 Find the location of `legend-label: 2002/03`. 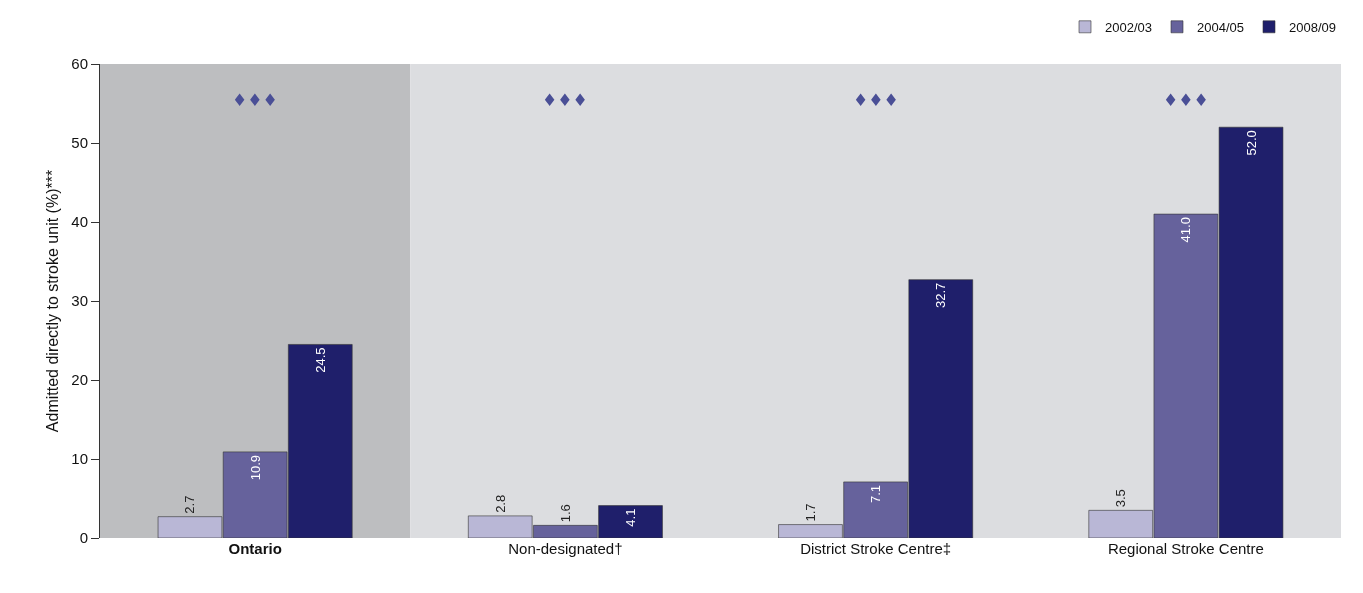

legend-label: 2002/03 is located at coordinates (1128, 27).